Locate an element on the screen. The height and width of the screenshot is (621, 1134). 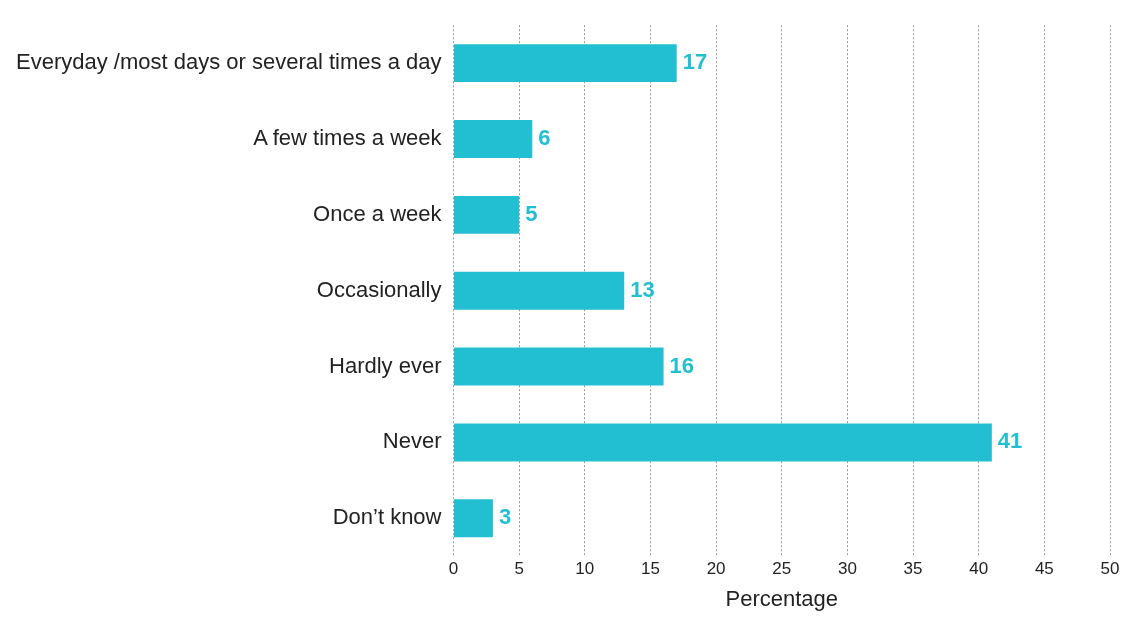
y-tick-label: Don’t know is located at coordinates (387, 517).